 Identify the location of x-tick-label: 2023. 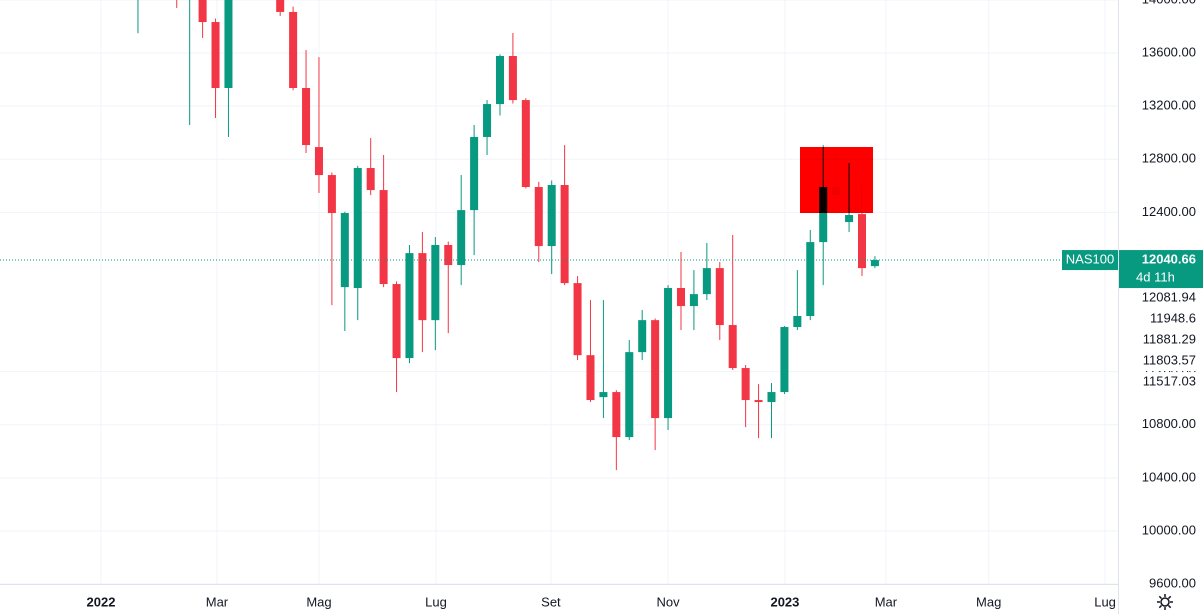
(784, 601).